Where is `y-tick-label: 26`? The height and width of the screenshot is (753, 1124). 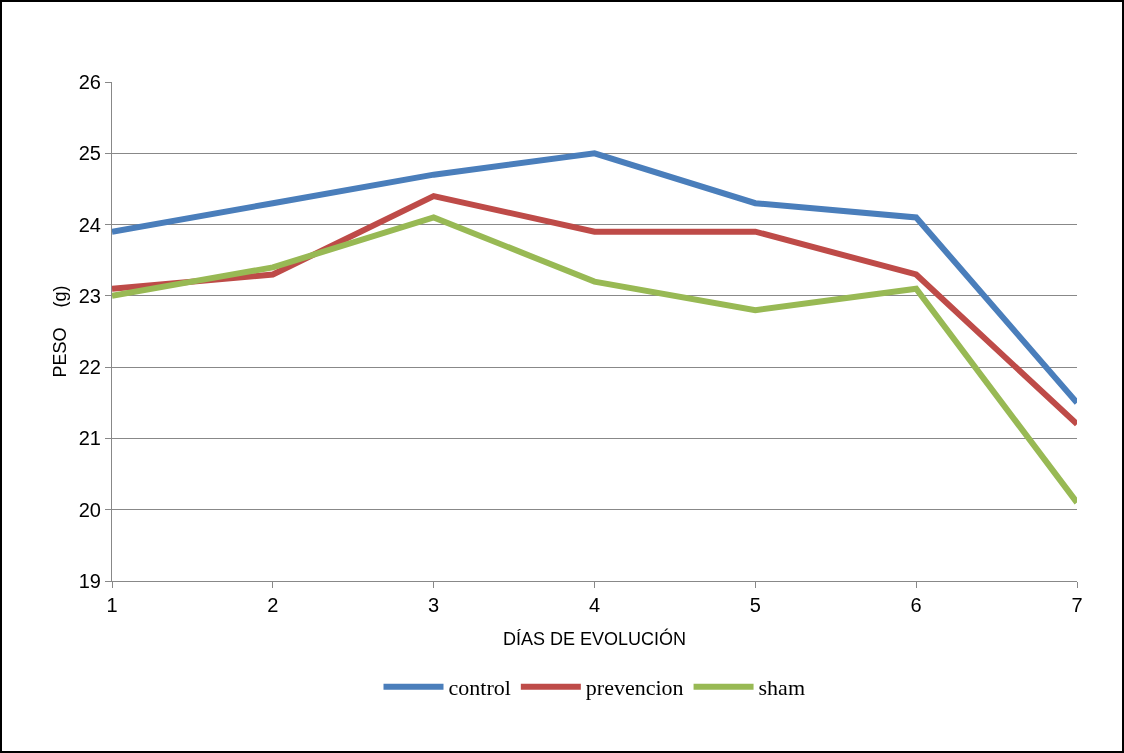 y-tick-label: 26 is located at coordinates (89, 82).